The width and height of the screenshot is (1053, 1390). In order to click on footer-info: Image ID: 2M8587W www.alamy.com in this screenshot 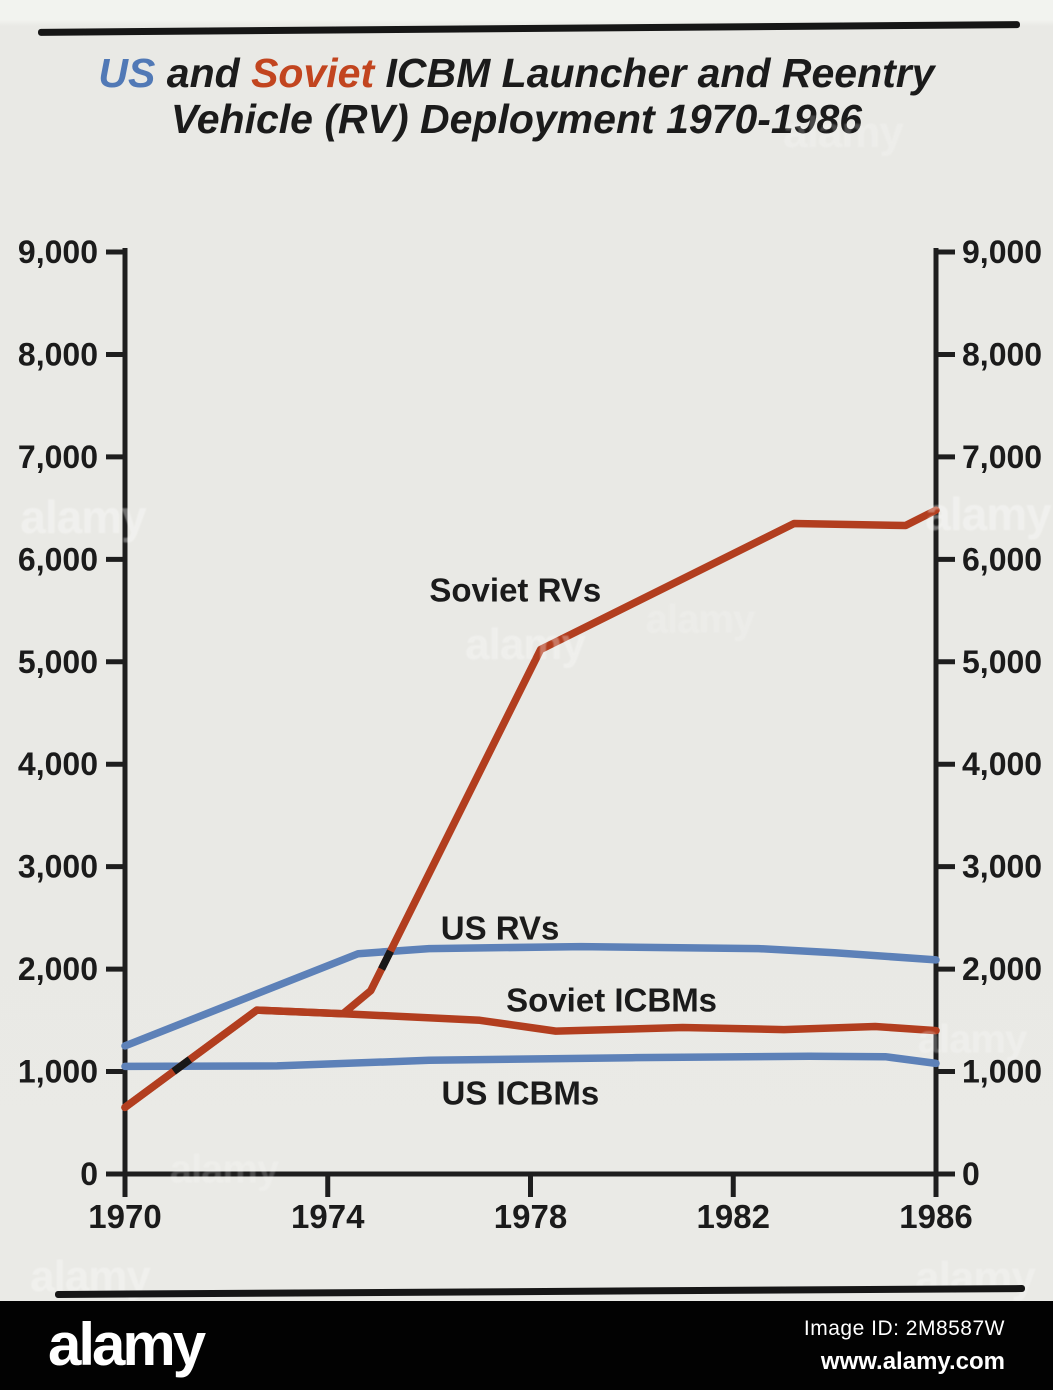, I will do `click(904, 1346)`.